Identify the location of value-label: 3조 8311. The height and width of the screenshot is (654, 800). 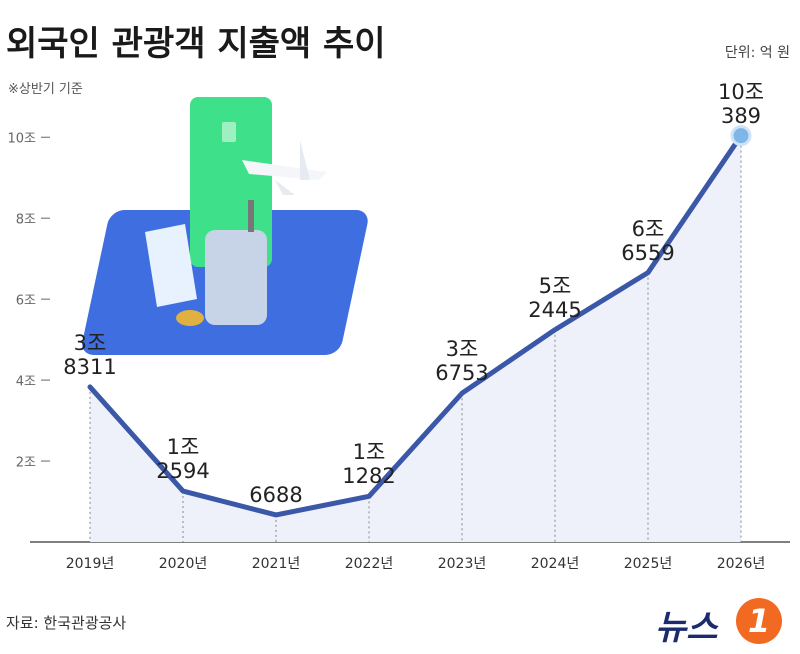
(90, 354).